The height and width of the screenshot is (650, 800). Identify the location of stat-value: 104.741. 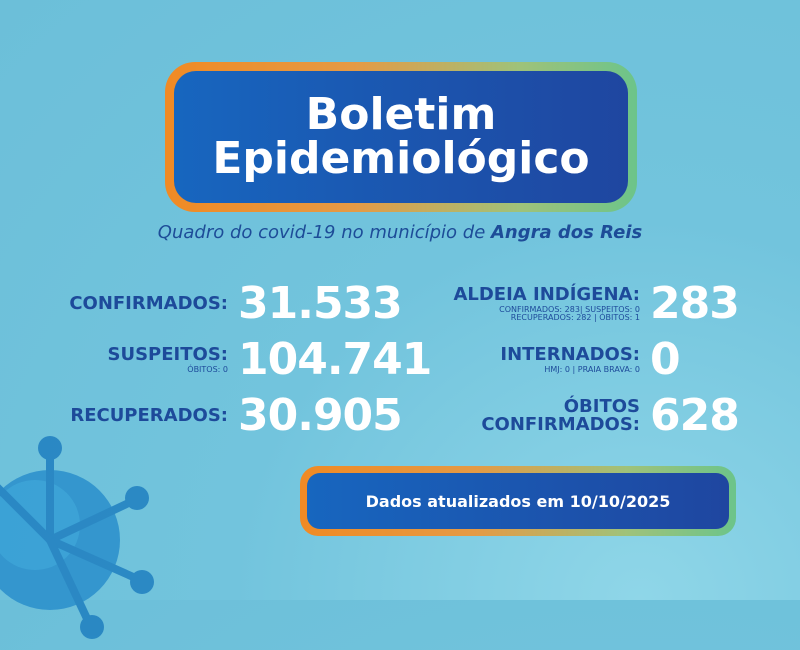
(335, 359).